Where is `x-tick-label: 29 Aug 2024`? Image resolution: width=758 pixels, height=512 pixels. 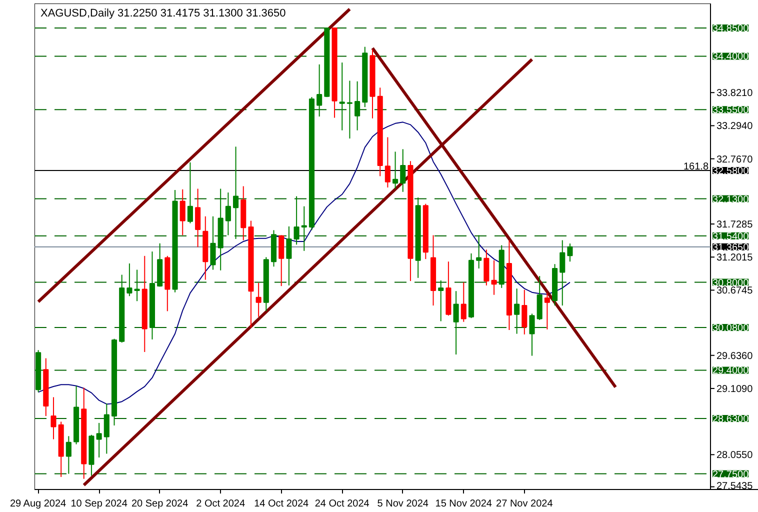
x-tick-label: 29 Aug 2024 is located at coordinates (38, 504).